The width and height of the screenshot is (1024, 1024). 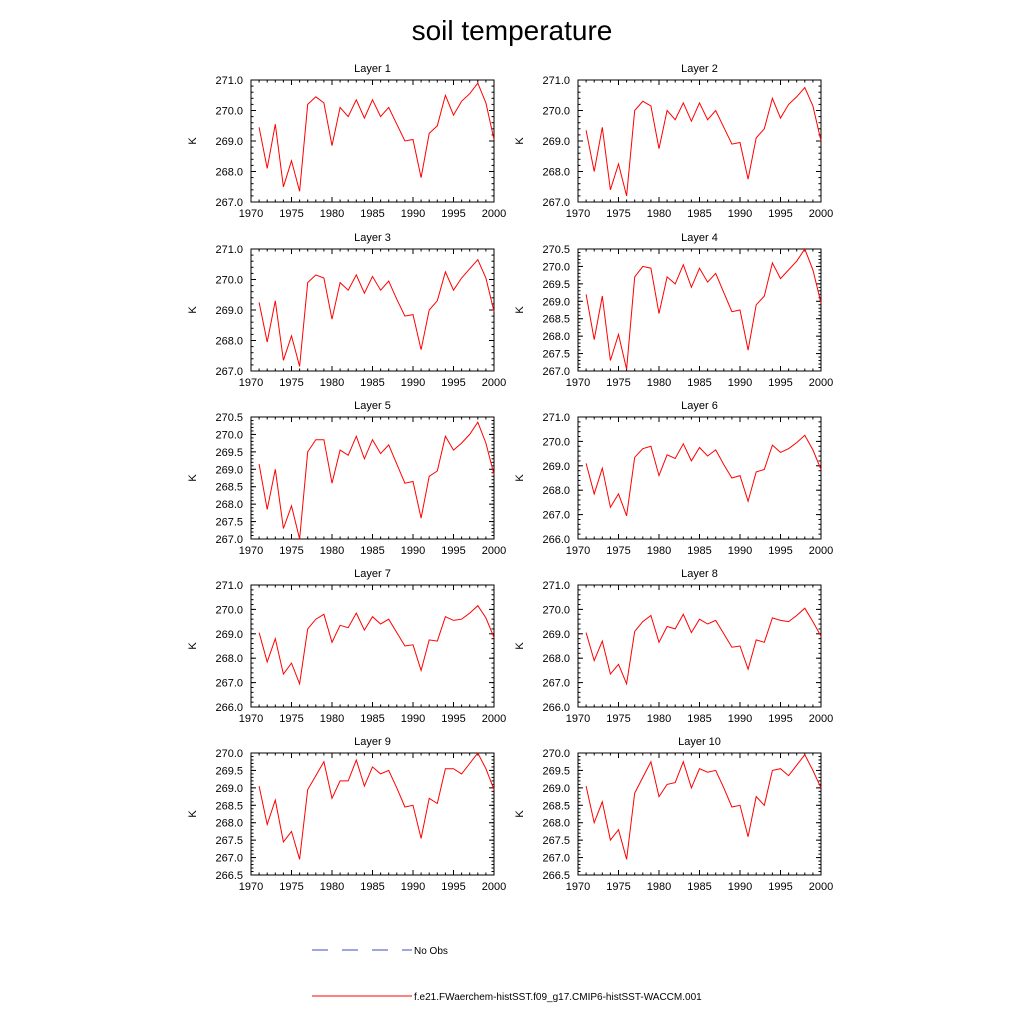 I want to click on panel-title: Layer 6, so click(x=699, y=406).